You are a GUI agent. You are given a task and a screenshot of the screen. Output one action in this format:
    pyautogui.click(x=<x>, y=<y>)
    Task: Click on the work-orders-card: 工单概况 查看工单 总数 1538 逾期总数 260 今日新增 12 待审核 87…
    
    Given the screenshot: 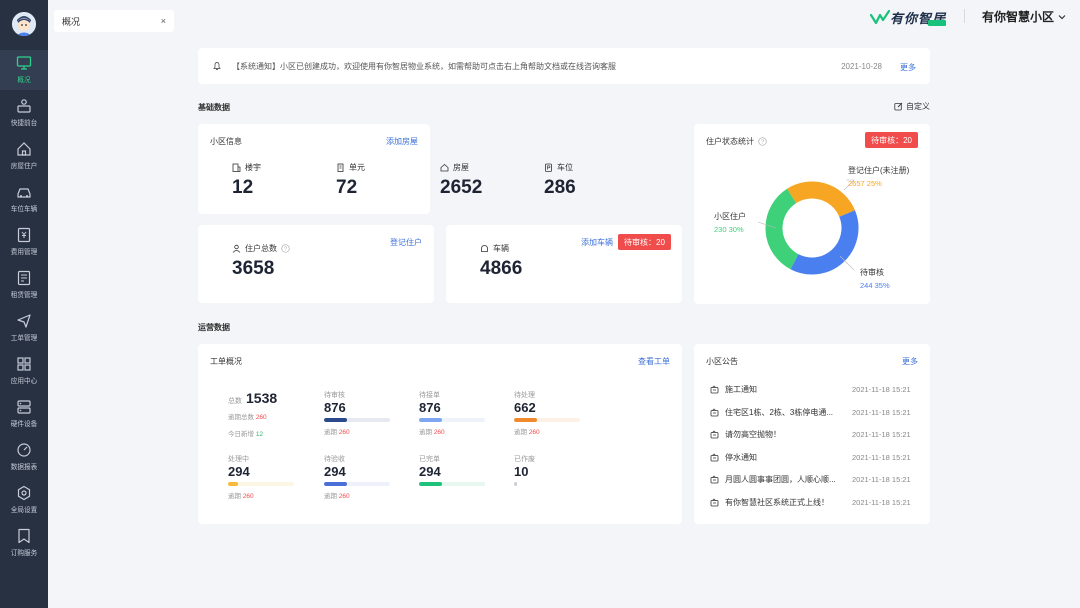 What is the action you would take?
    pyautogui.click(x=440, y=434)
    